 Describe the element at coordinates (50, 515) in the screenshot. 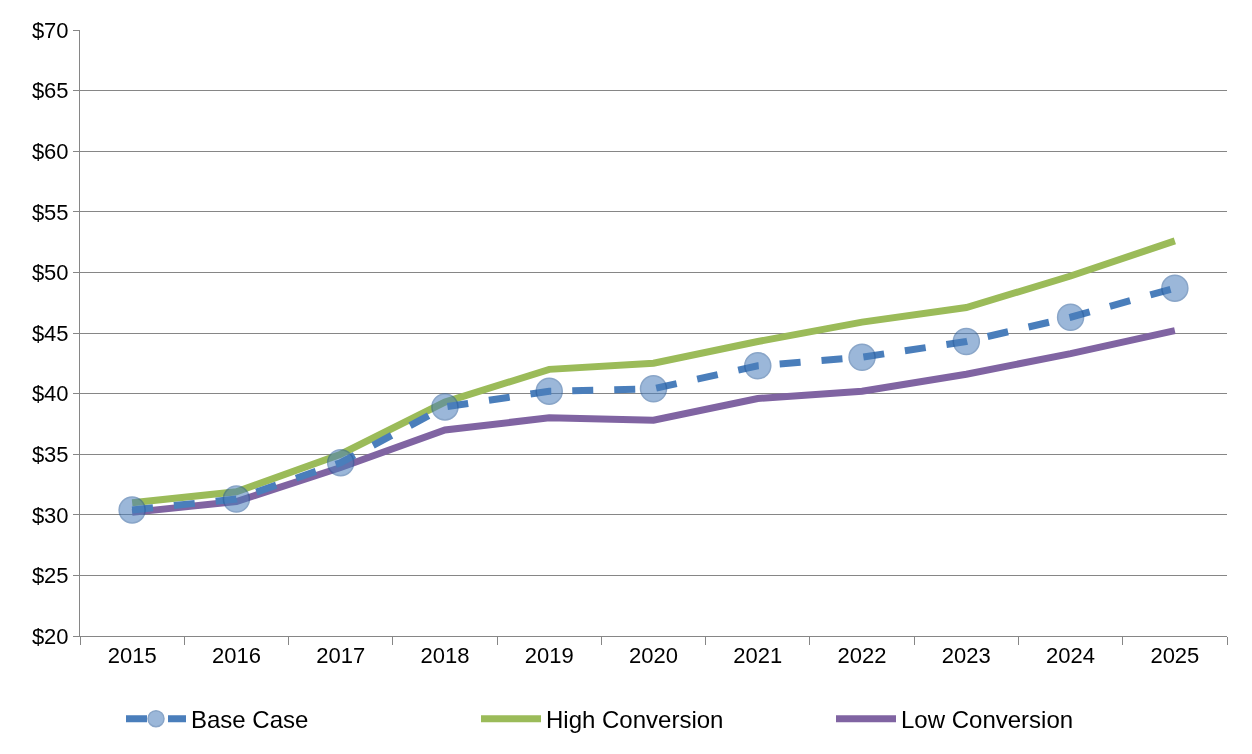

I see `y-tick-label: $30` at that location.